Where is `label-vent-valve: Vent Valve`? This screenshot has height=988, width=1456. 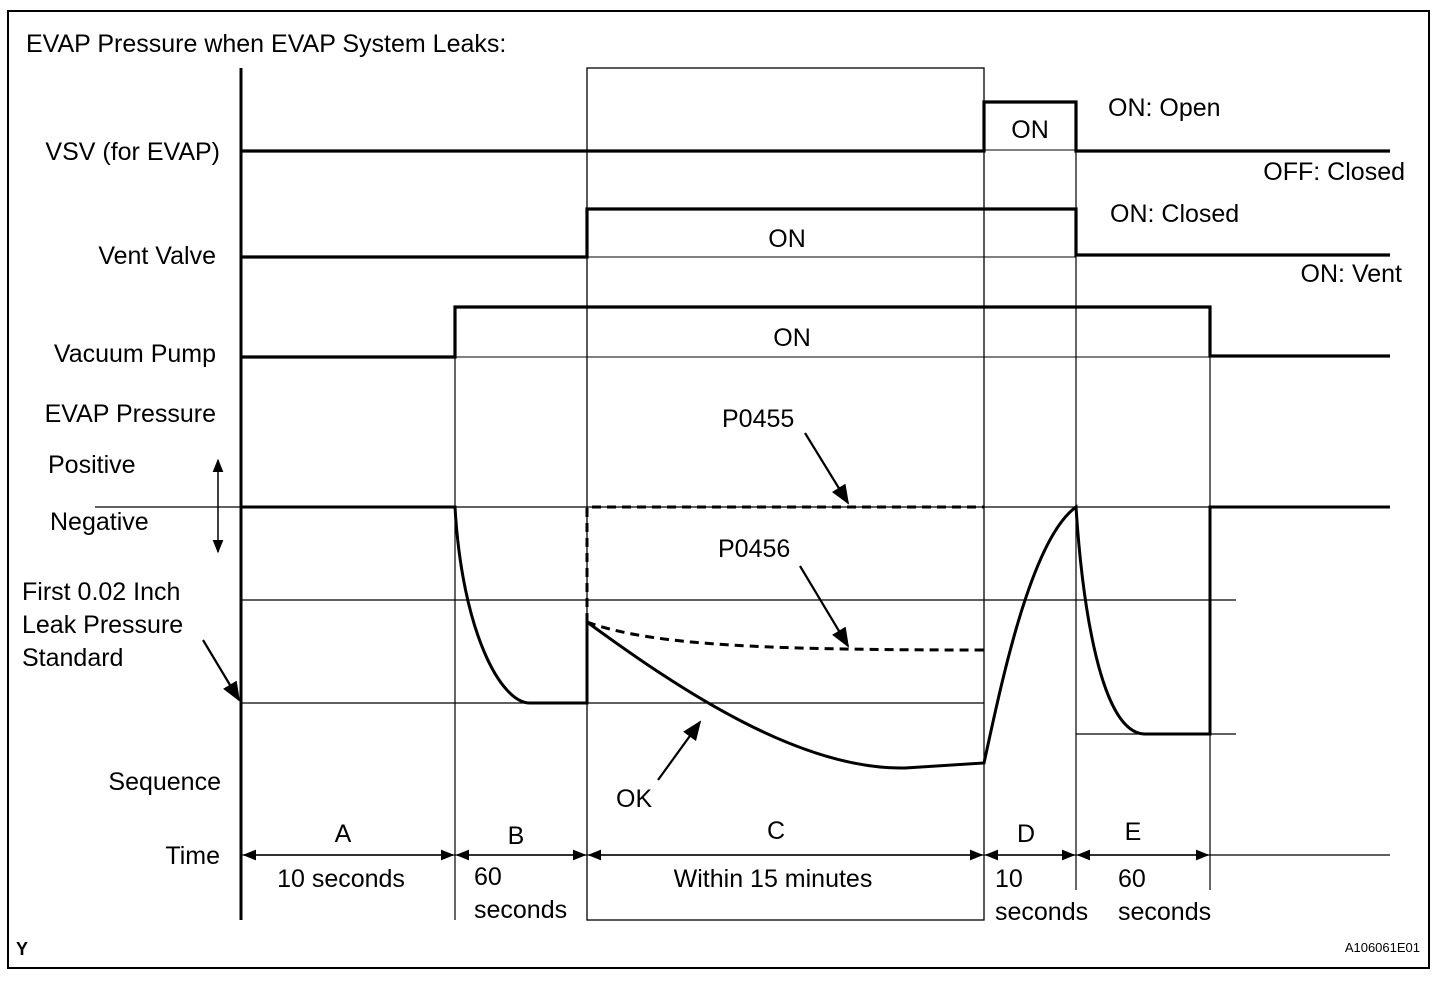
label-vent-valve: Vent Valve is located at coordinates (157, 256).